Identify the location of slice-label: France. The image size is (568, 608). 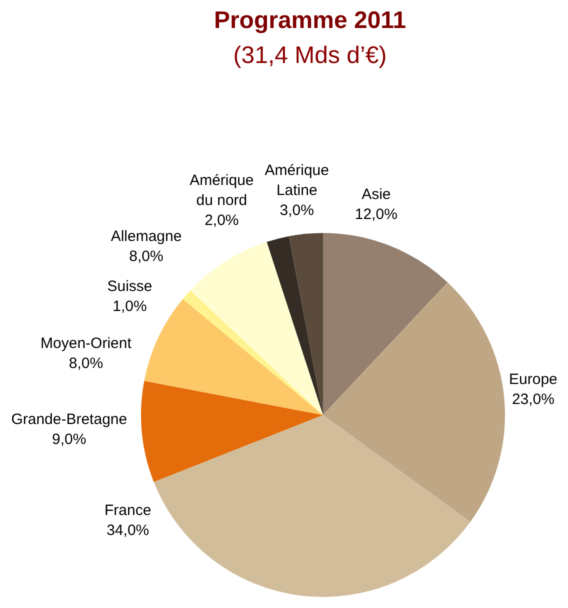
(128, 510).